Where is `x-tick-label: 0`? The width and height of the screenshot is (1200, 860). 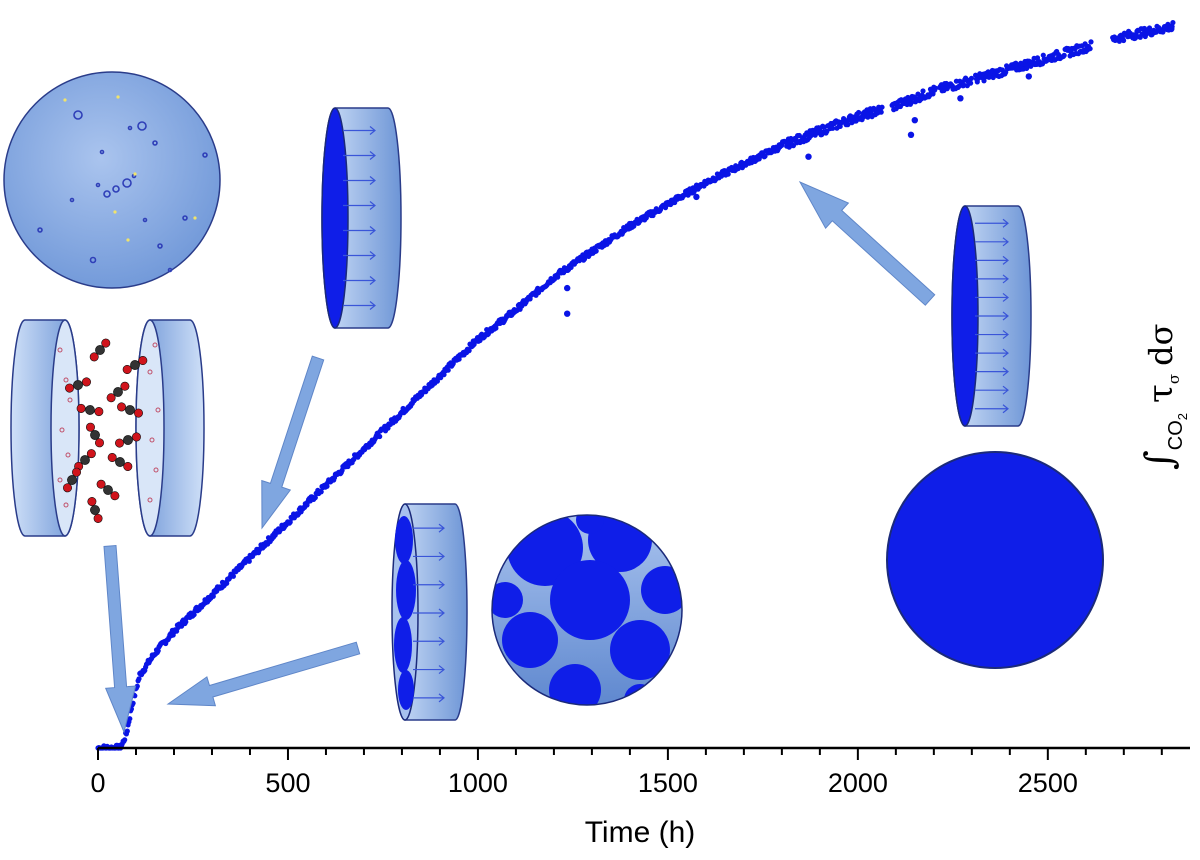
x-tick-label: 0 is located at coordinates (97, 783).